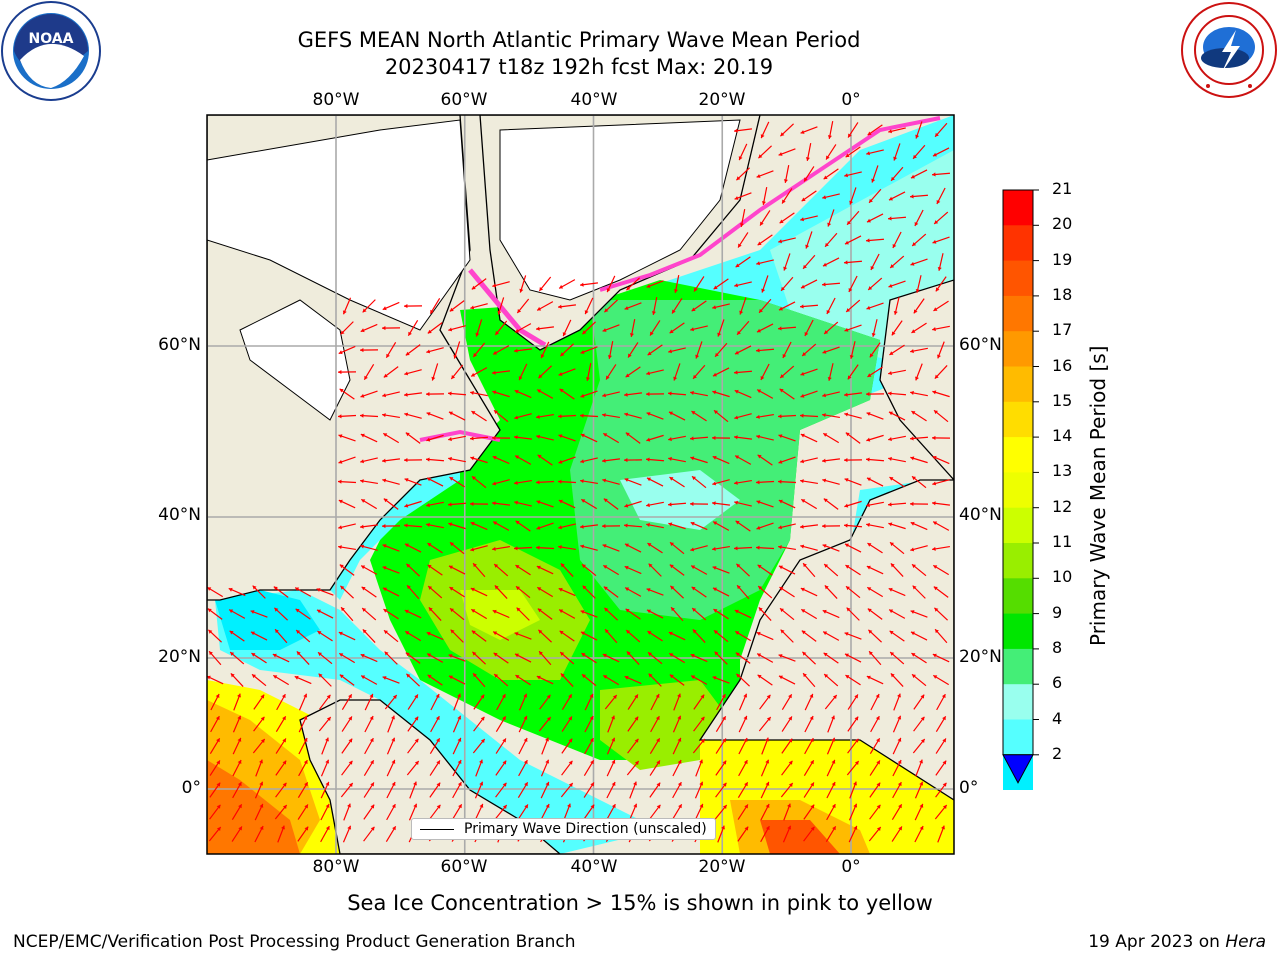 The height and width of the screenshot is (960, 1280). I want to click on ocean-region, so click(680, 500).